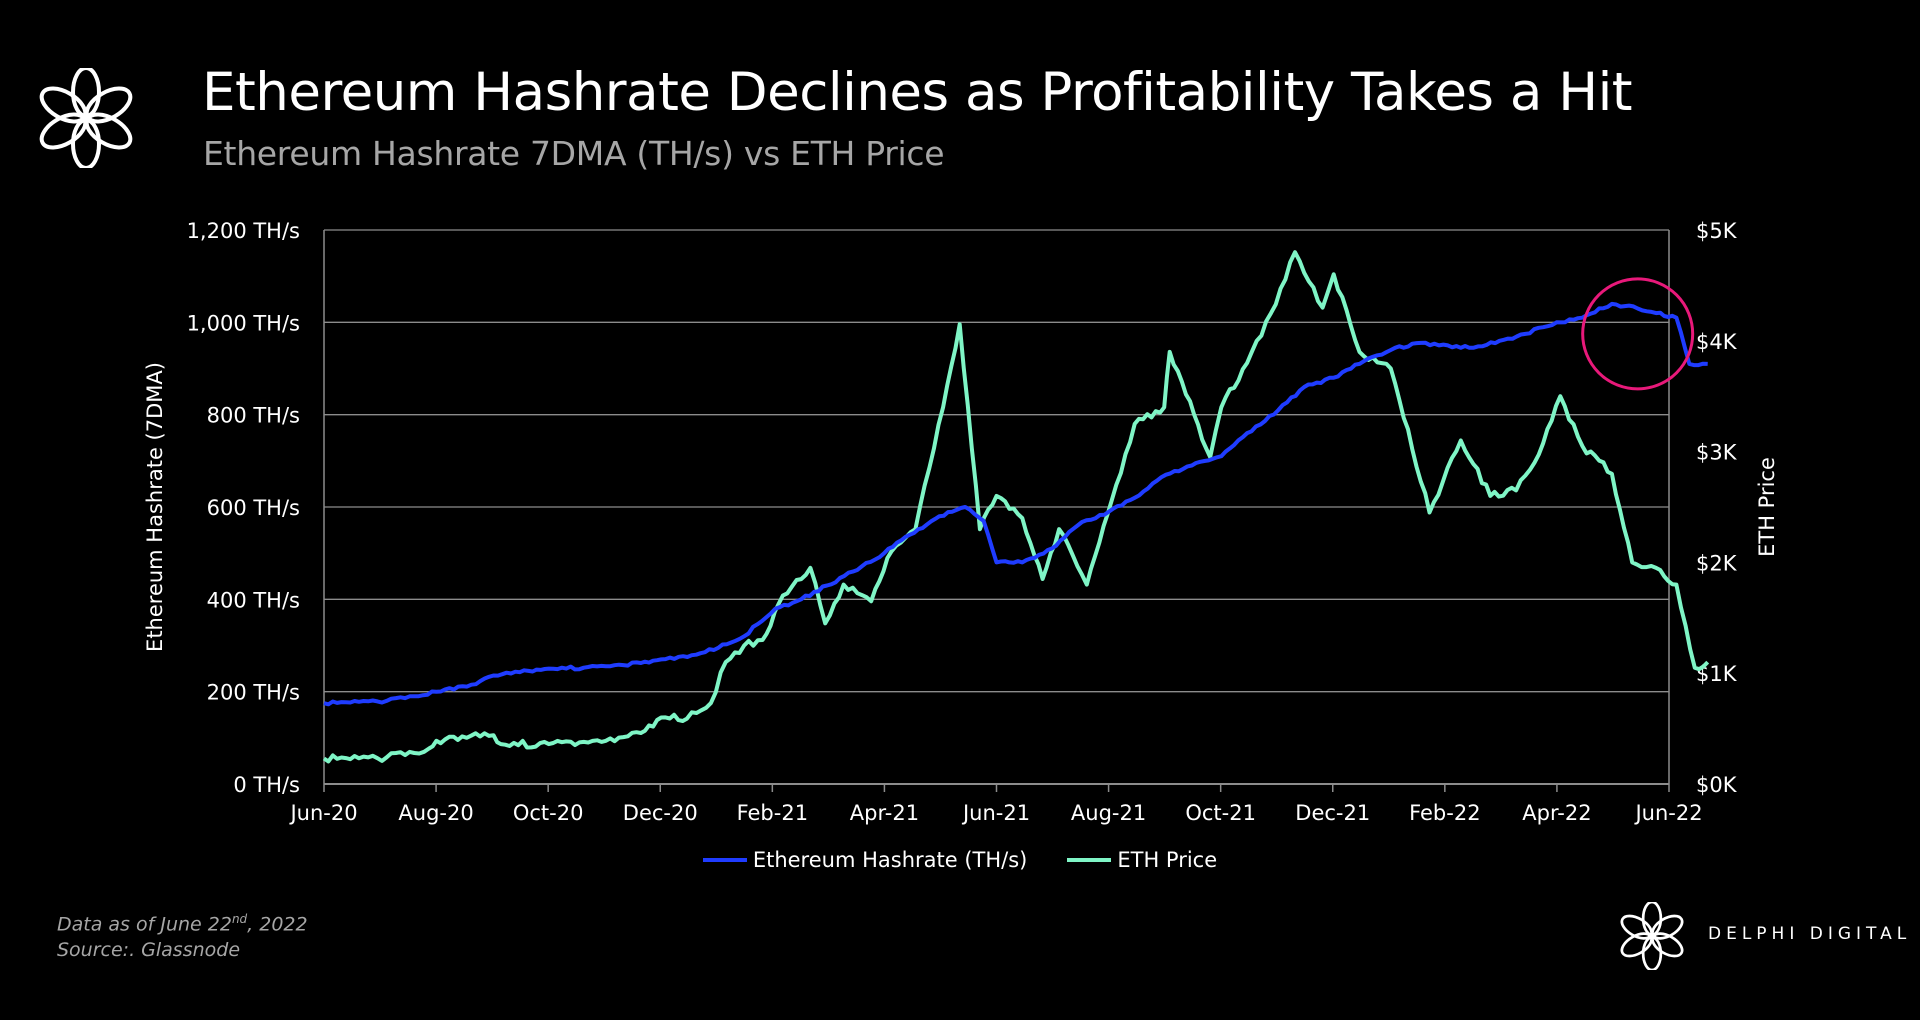  I want to click on legend-item-price: ETH Price, so click(1142, 860).